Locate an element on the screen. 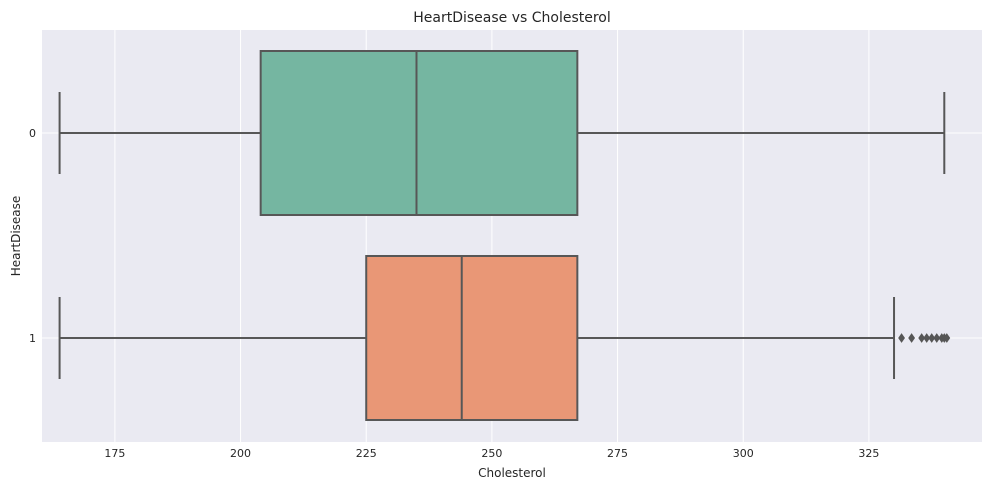  y-axis-label: HeartDisease is located at coordinates (16, 236).